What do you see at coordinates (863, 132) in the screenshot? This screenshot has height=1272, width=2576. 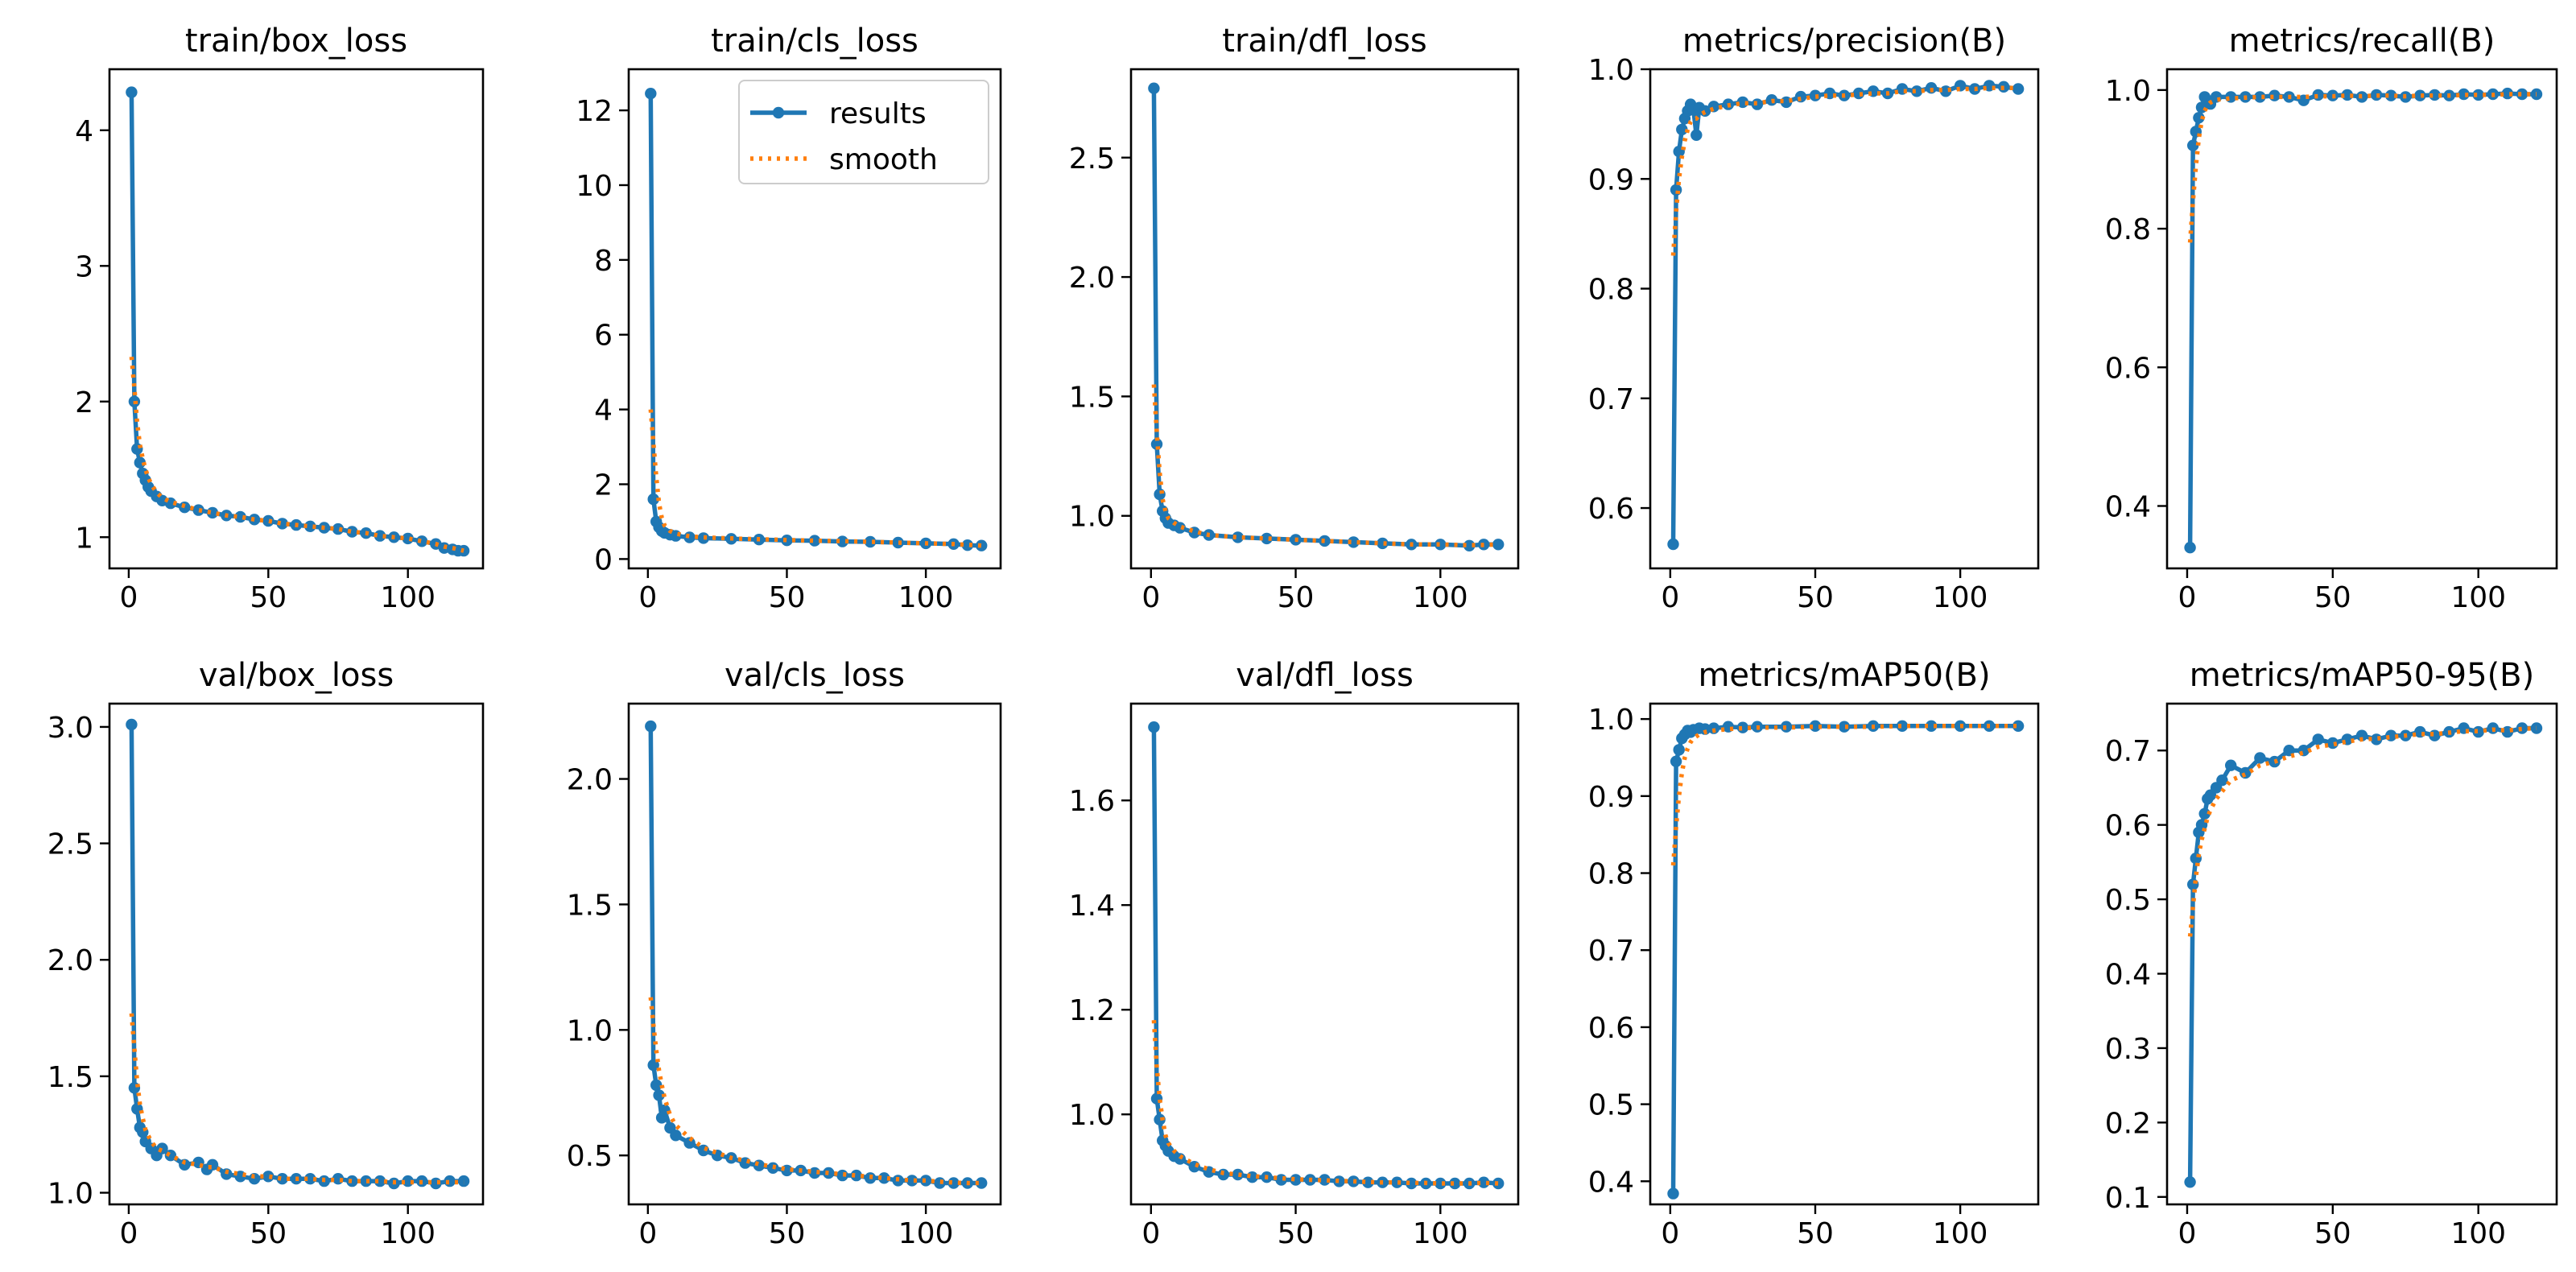 I see `legend-box` at bounding box center [863, 132].